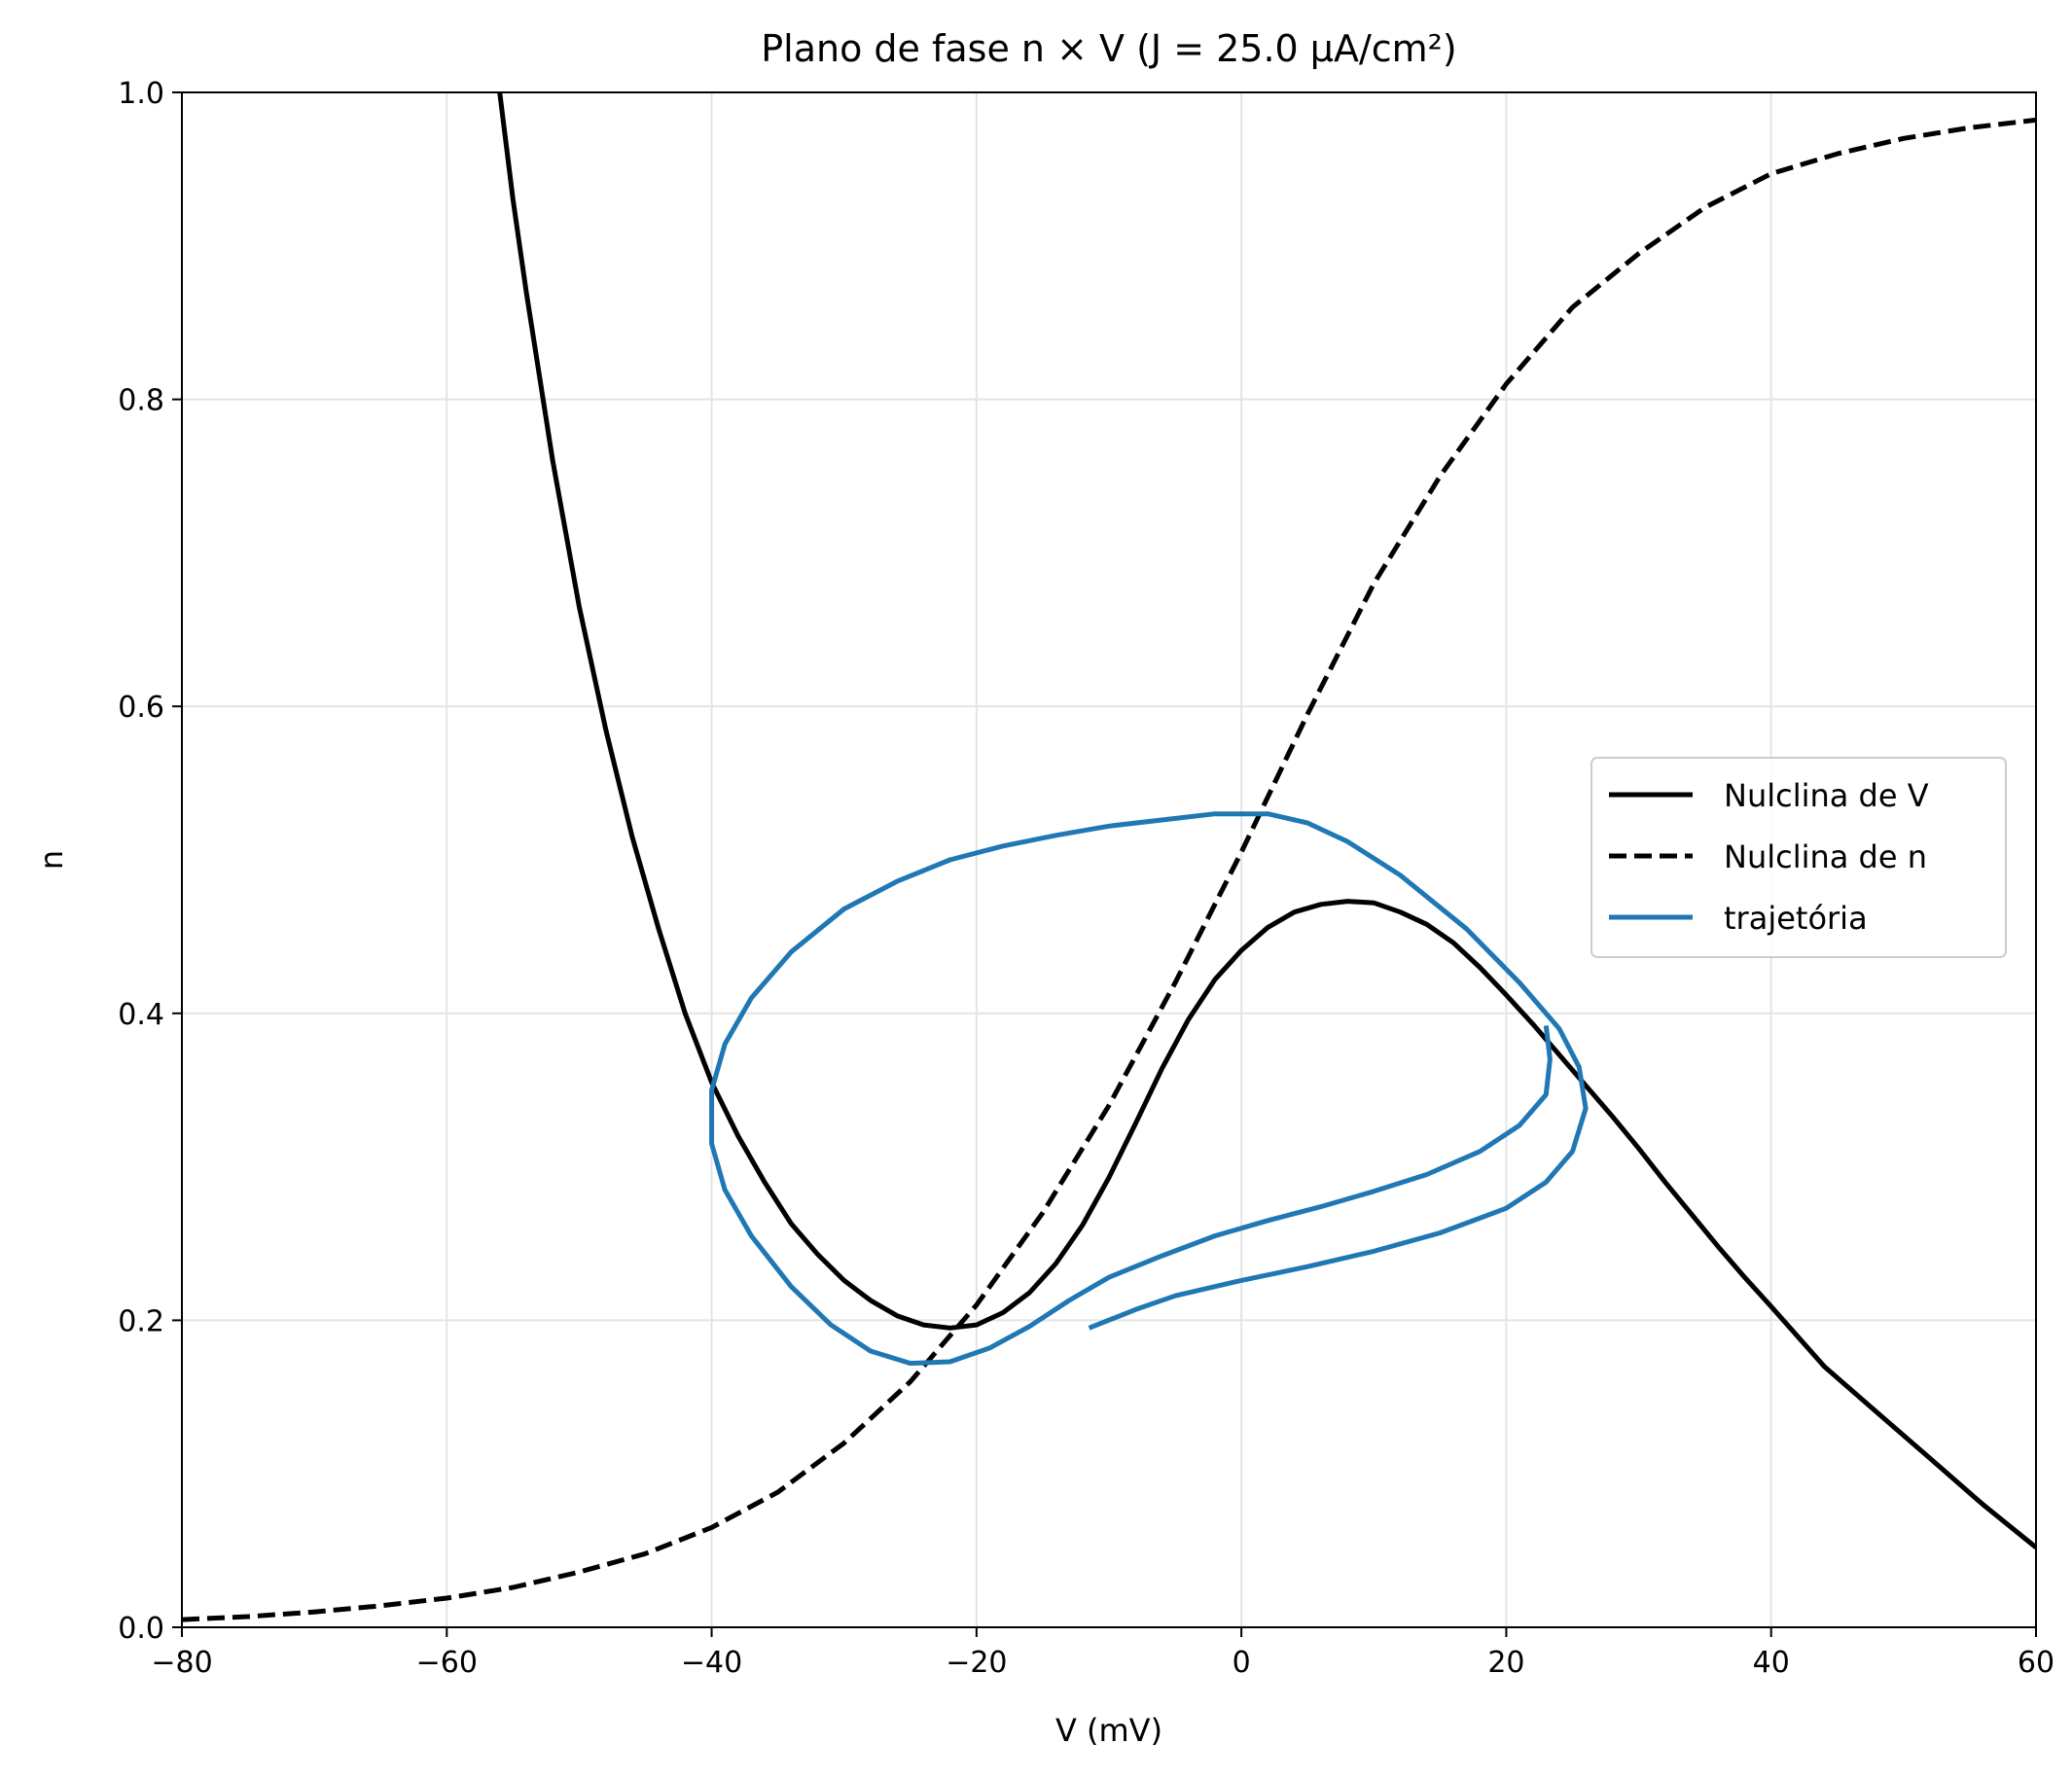 The image size is (2072, 1780). I want to click on x-tick-label: 0, so click(1242, 1663).